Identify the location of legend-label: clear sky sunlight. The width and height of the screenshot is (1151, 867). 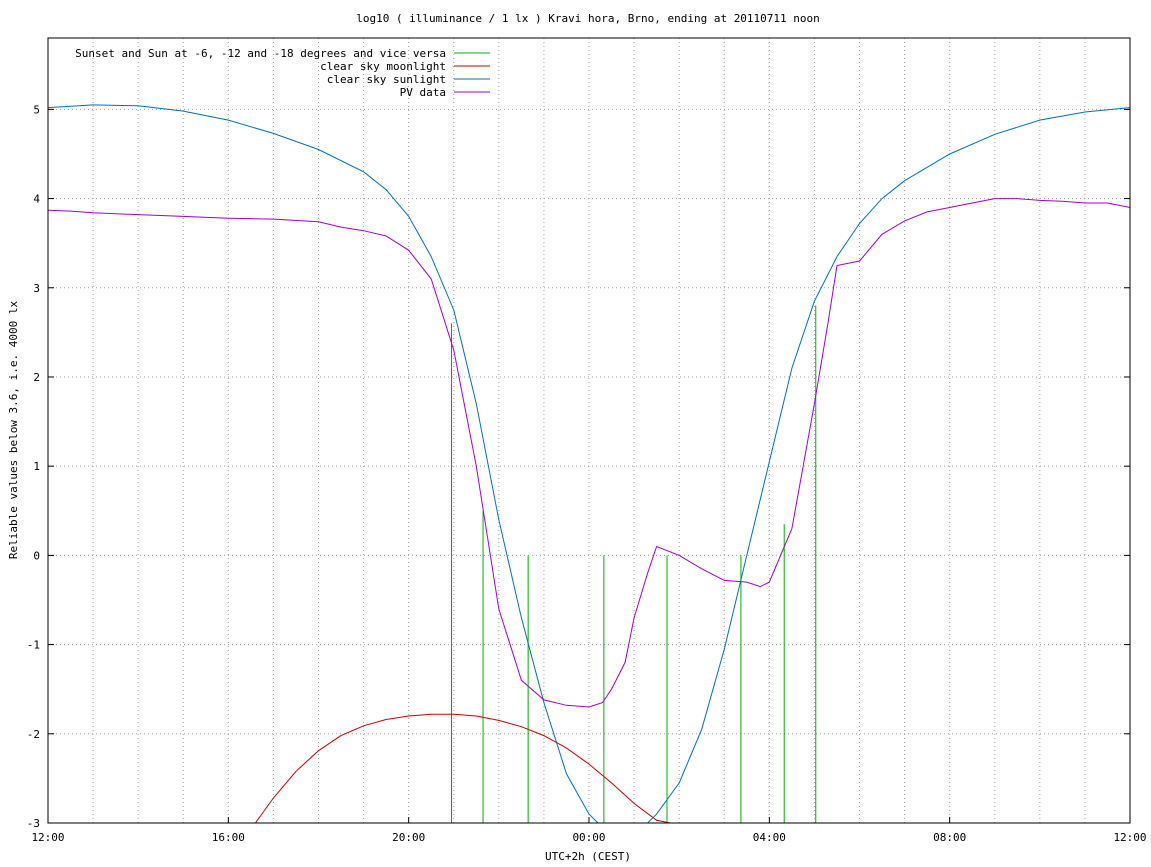
(386, 79).